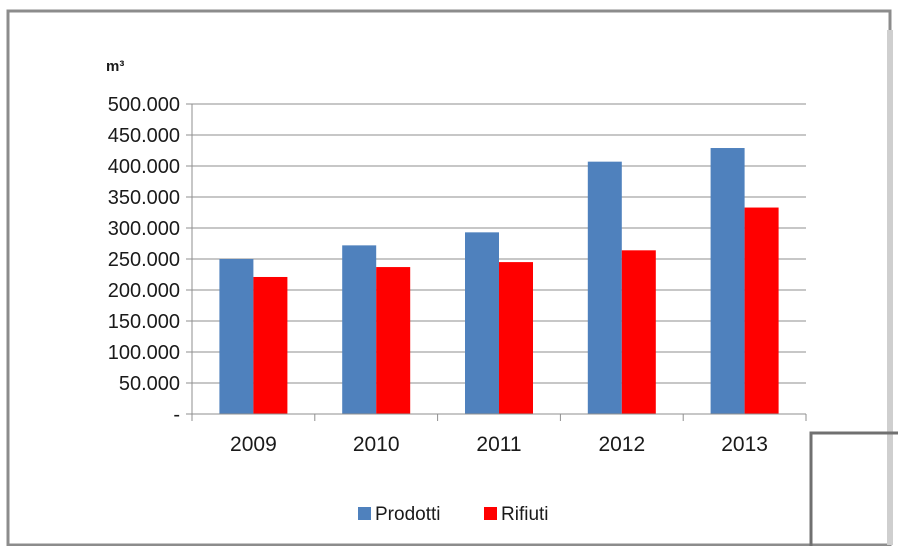 The width and height of the screenshot is (898, 546). What do you see at coordinates (144, 229) in the screenshot?
I see `y-tick-label: 300.000` at bounding box center [144, 229].